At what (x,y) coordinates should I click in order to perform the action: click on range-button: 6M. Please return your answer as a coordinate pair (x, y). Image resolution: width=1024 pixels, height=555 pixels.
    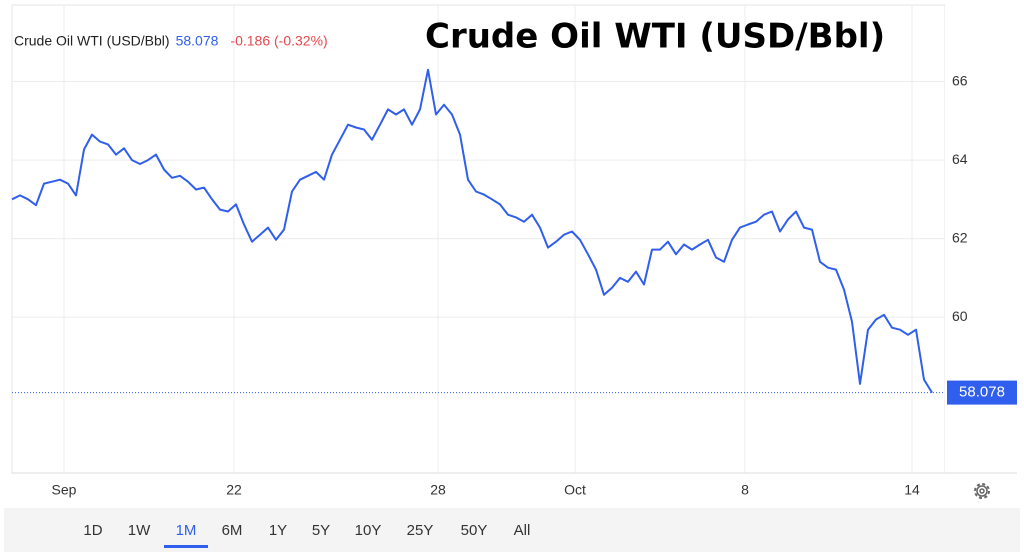
    Looking at the image, I should click on (232, 530).